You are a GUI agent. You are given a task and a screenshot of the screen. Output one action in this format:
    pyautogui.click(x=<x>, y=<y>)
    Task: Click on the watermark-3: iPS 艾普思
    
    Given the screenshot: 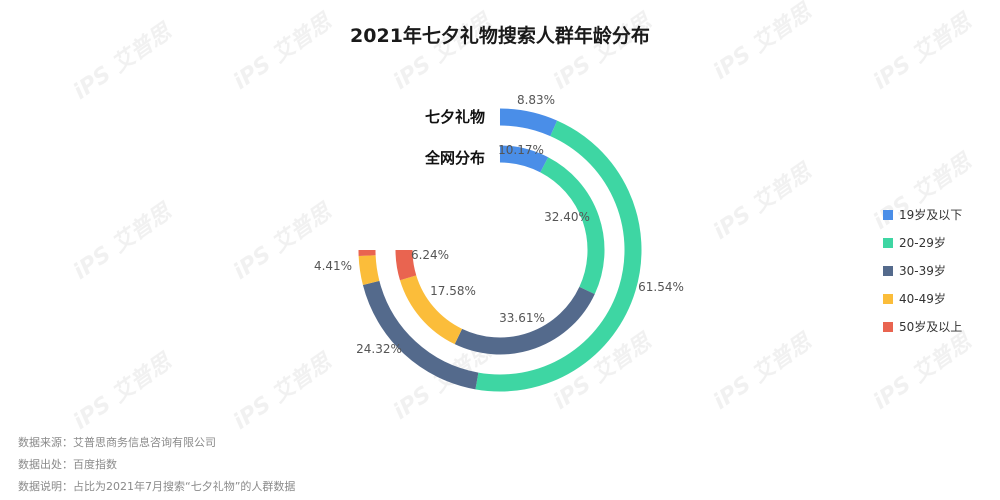 What is the action you would take?
    pyautogui.click(x=603, y=51)
    